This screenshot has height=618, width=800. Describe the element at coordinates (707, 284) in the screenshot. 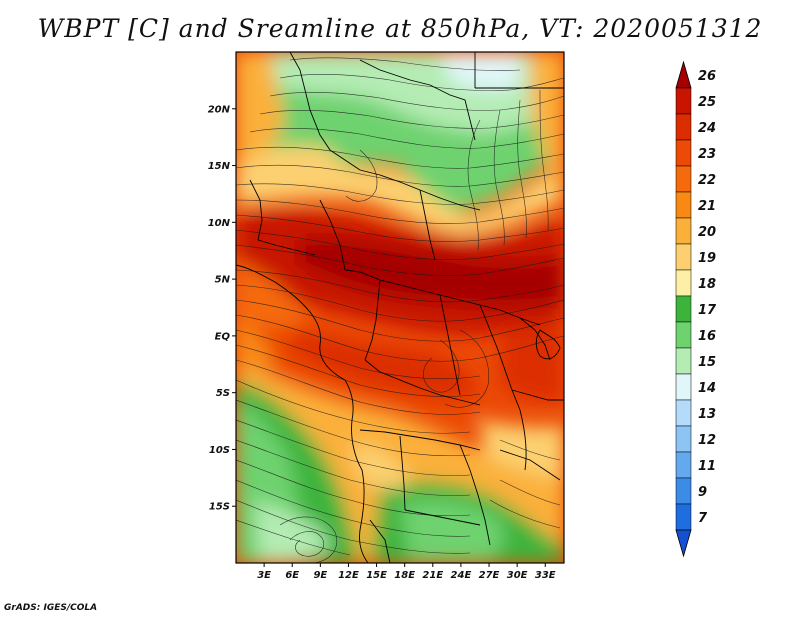

I see `colorbar-label: 18` at that location.